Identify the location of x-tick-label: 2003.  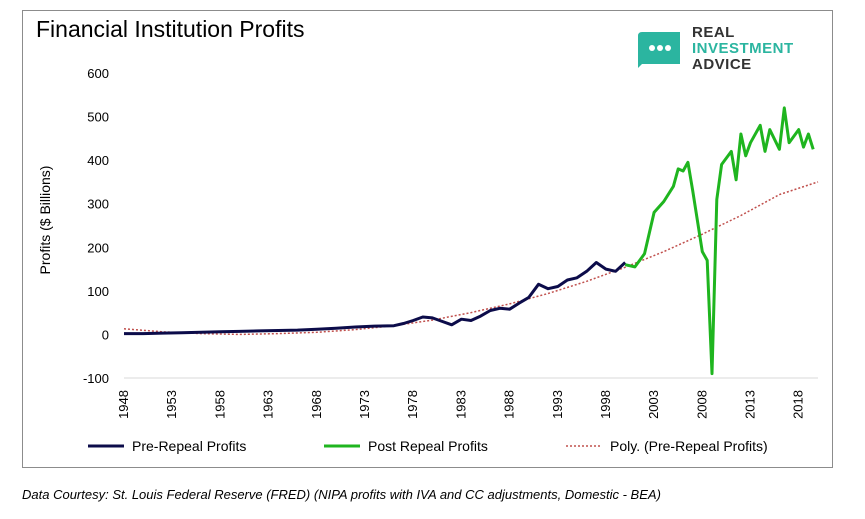
(653, 404).